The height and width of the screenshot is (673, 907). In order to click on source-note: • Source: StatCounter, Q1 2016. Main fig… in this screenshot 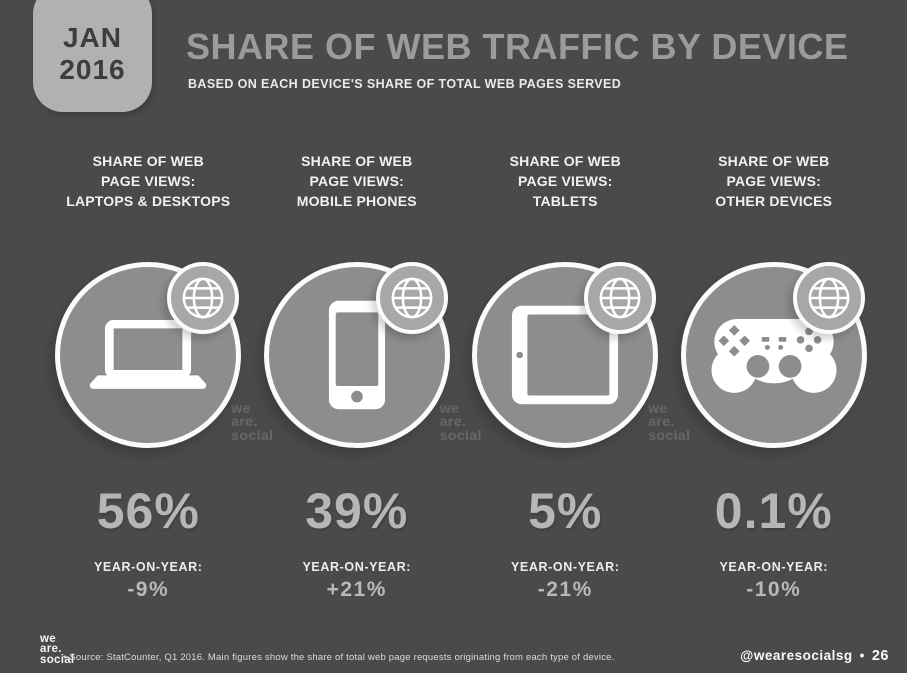, I will do `click(338, 657)`.